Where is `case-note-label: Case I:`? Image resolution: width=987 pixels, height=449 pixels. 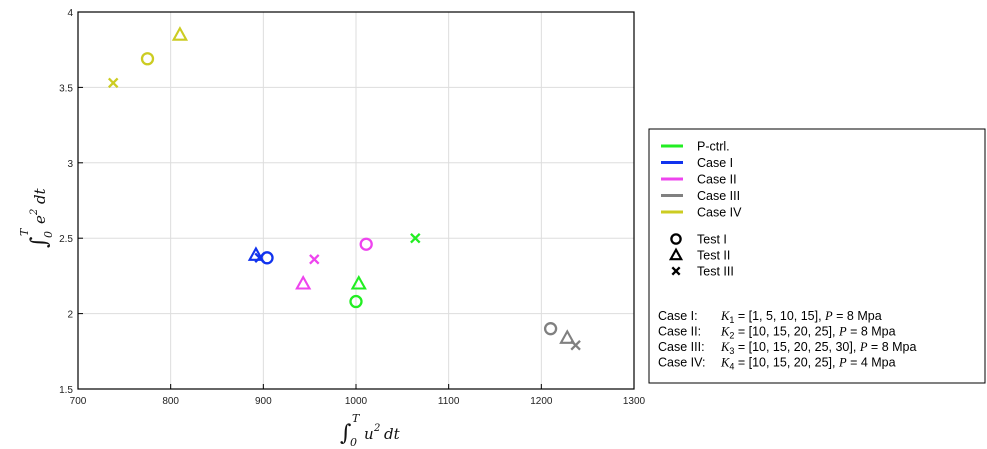
case-note-label: Case I: is located at coordinates (678, 316).